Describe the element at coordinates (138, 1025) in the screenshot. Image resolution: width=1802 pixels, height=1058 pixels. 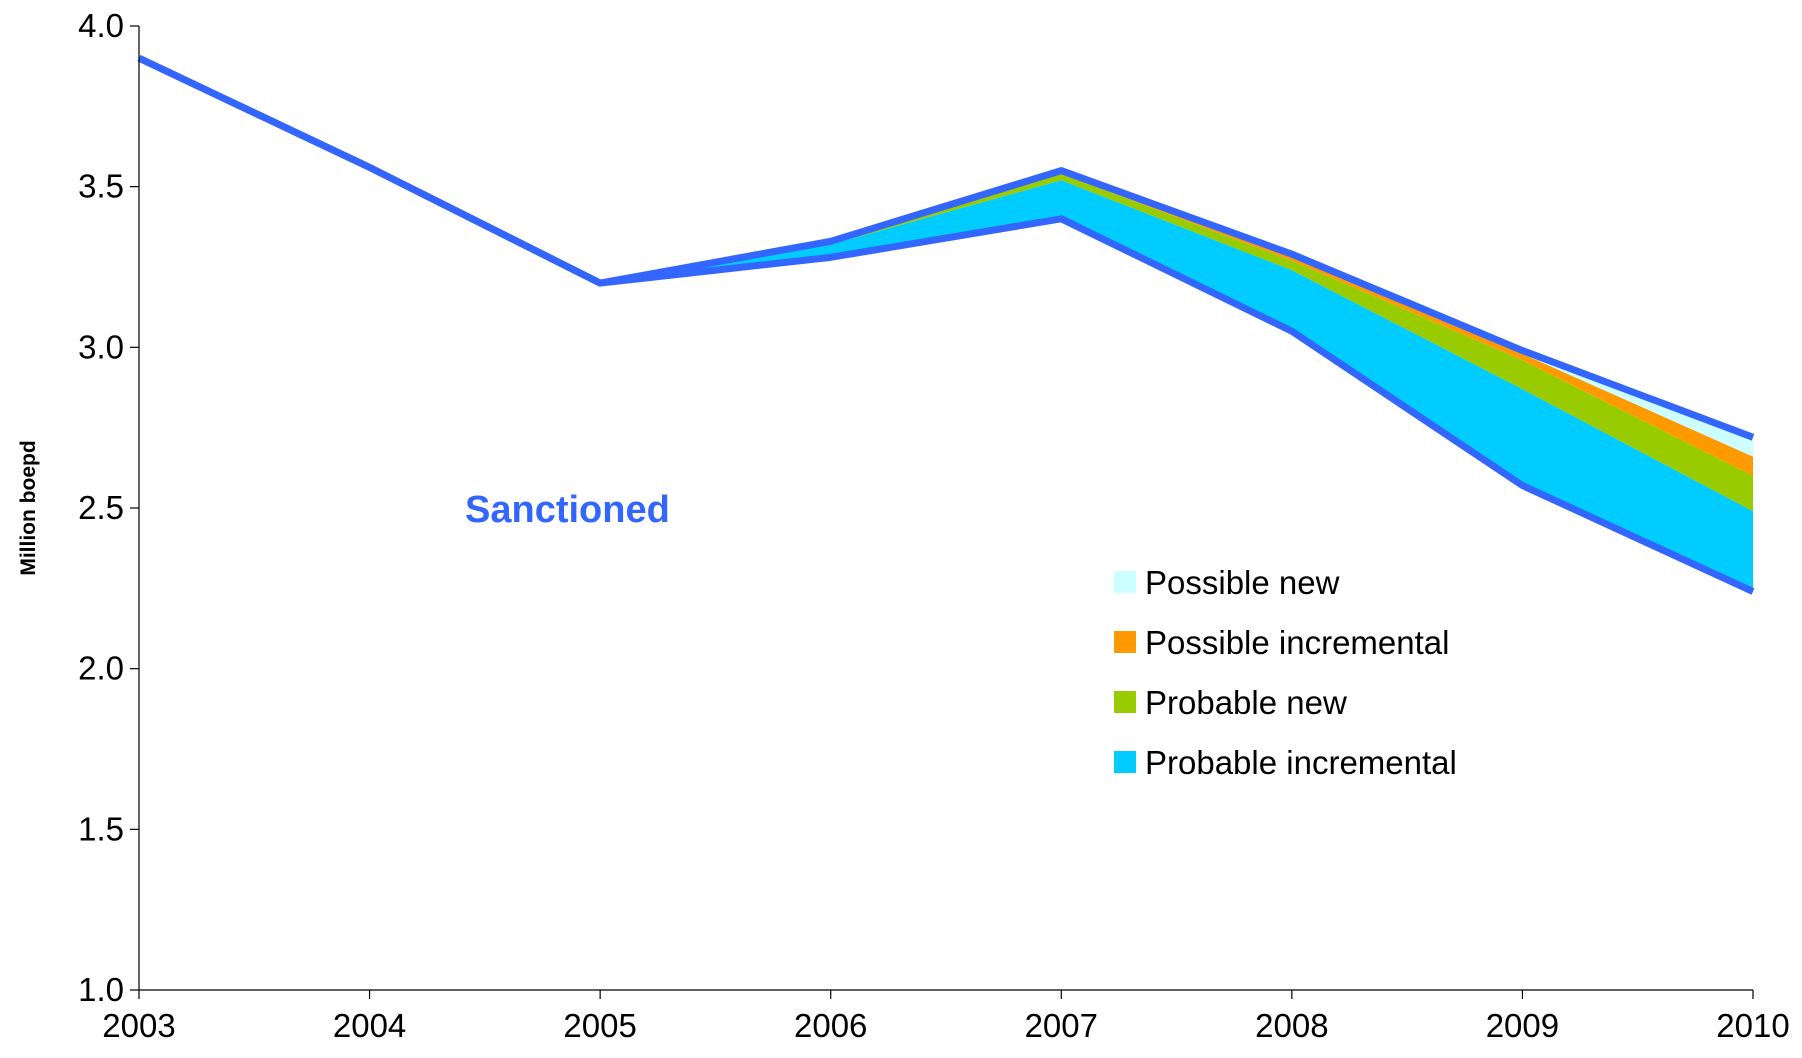
I see `x-tick-label: 2003` at that location.